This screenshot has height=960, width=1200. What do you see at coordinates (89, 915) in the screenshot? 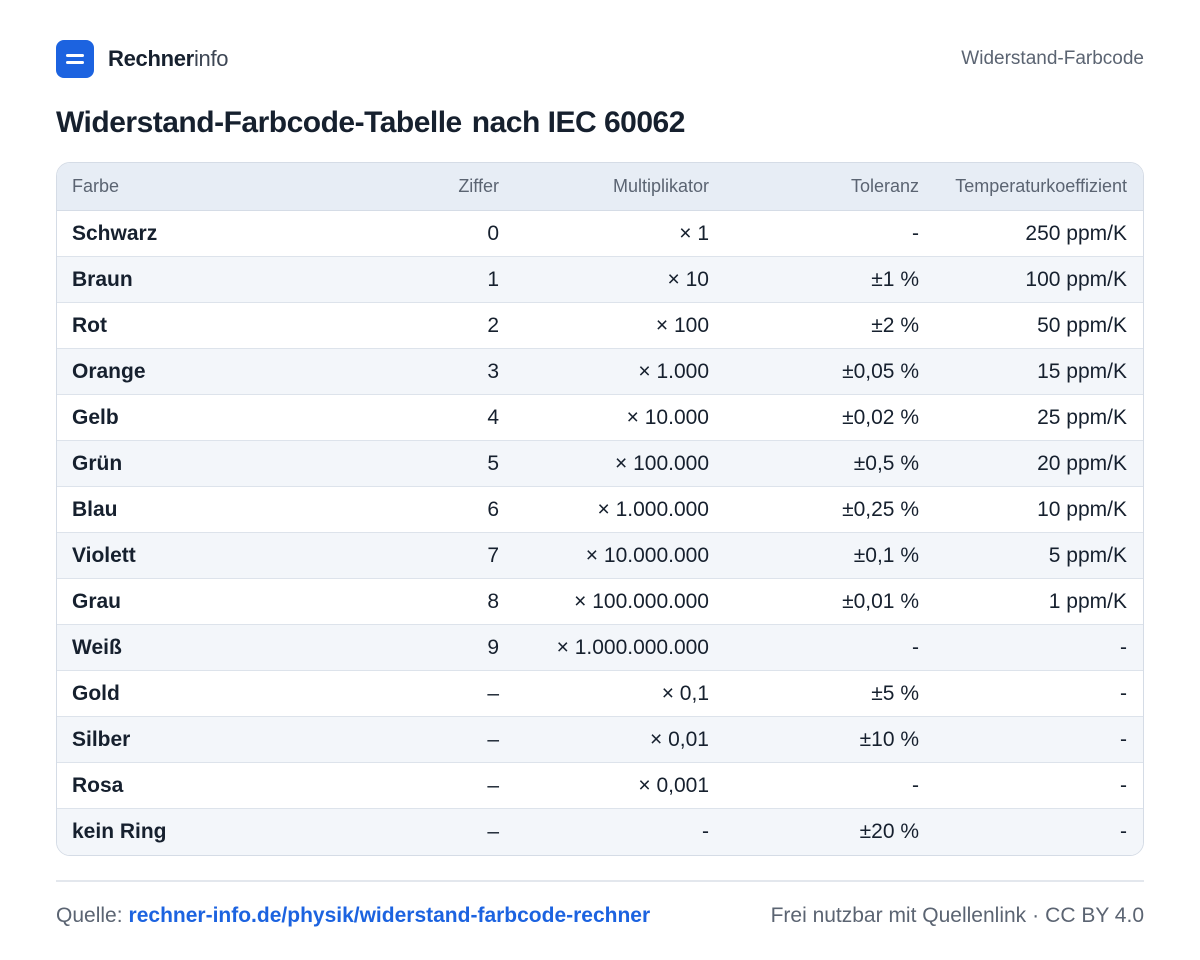
I see `source-label: Quelle:` at bounding box center [89, 915].